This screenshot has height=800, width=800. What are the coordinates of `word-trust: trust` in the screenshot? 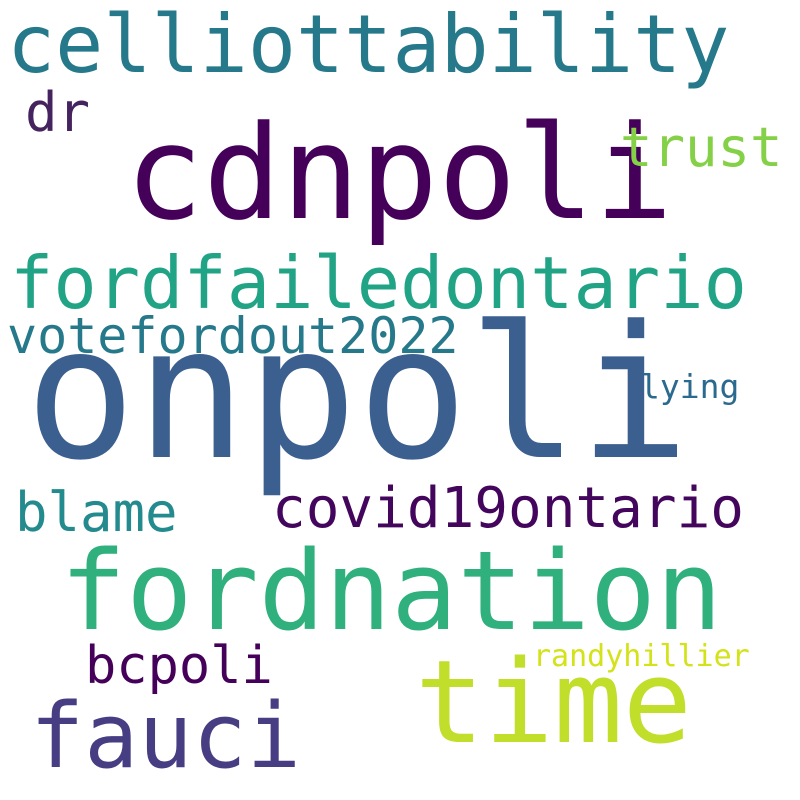 It's located at (701, 147).